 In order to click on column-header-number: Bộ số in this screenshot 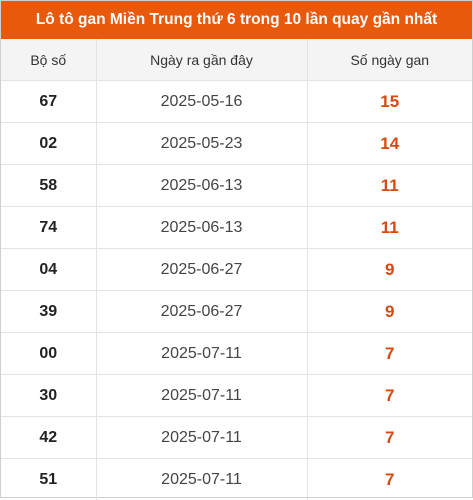, I will do `click(48, 60)`.